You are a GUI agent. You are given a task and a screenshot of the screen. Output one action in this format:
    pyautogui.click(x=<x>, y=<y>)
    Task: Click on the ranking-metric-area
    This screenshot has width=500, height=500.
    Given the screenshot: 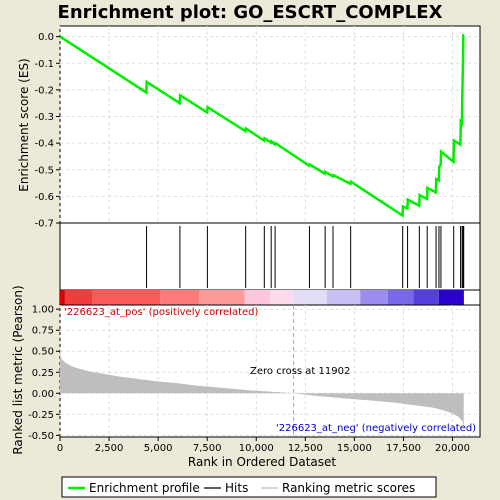 What is the action you would take?
    pyautogui.click(x=262, y=386)
    